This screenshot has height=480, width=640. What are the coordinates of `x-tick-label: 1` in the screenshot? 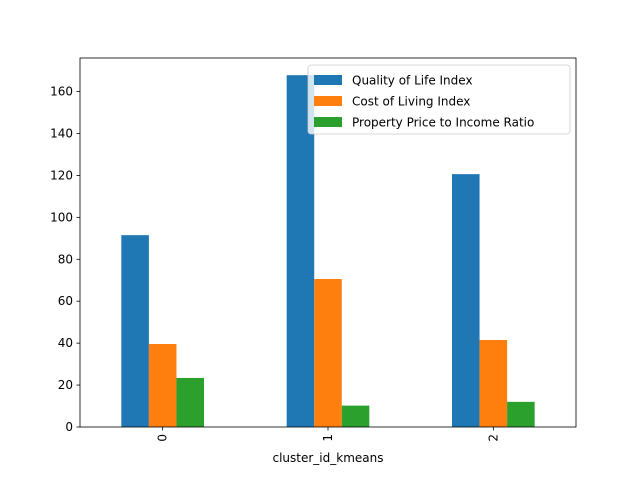 It's located at (328, 438).